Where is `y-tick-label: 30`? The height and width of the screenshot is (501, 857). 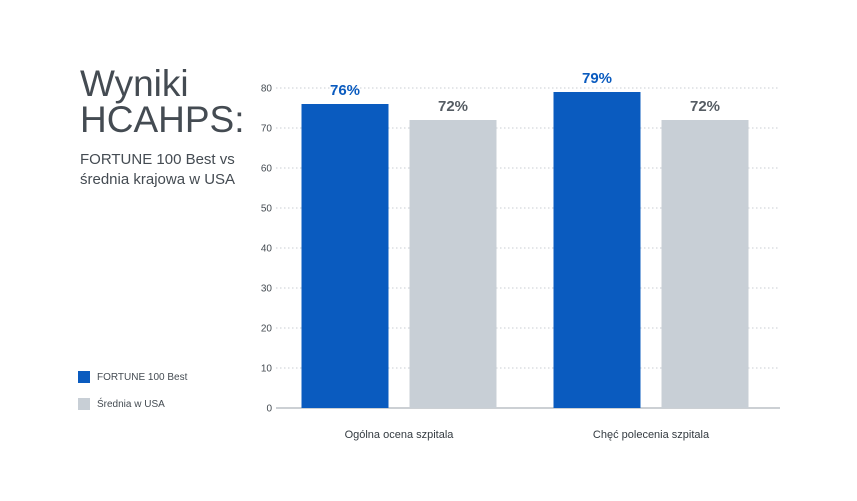 y-tick-label: 30 is located at coordinates (267, 289).